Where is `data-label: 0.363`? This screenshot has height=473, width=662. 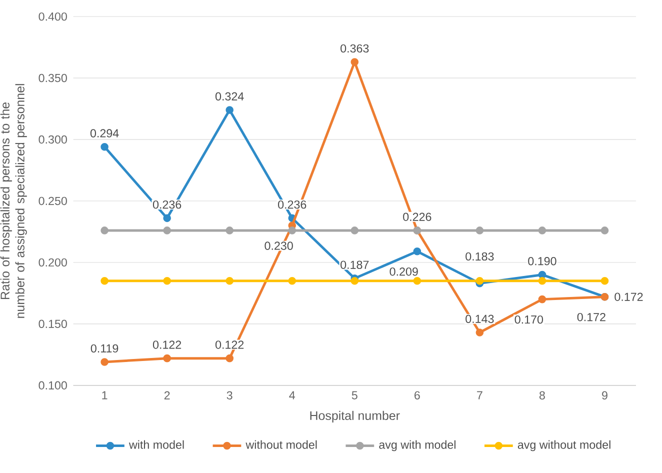
data-label: 0.363 is located at coordinates (354, 48).